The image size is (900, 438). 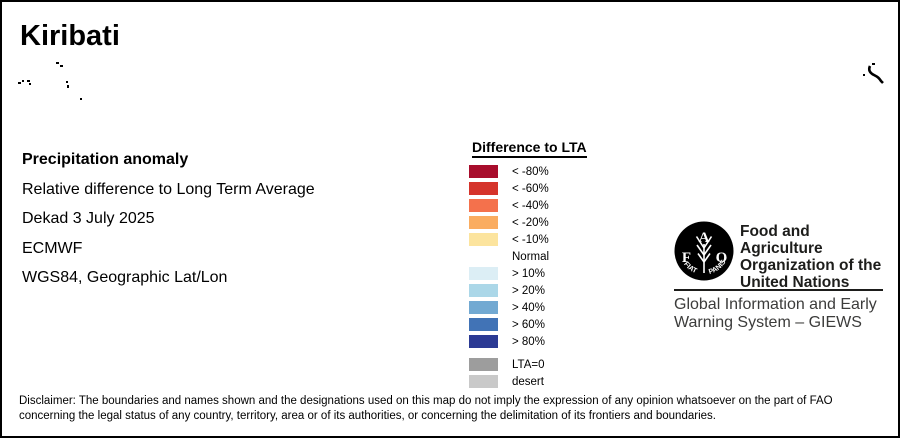 I want to click on legend-row: > 20%, so click(x=528, y=290).